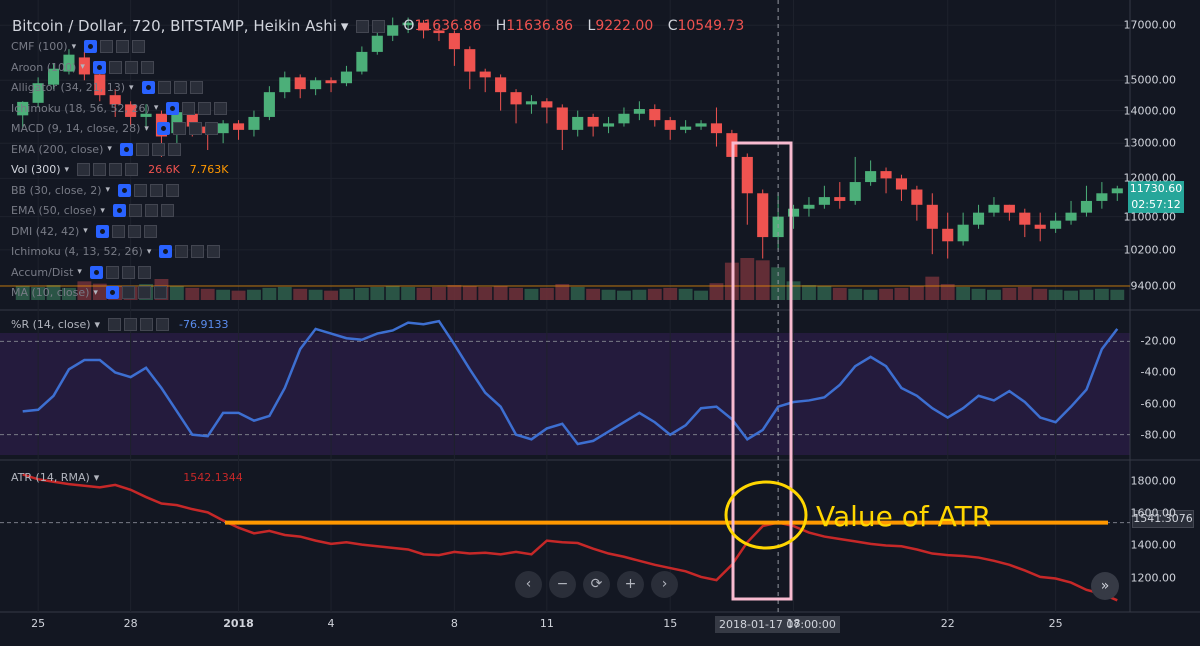 This screenshot has width=1200, height=646. I want to click on atr-title: ATR (14, RMA), so click(50, 477).